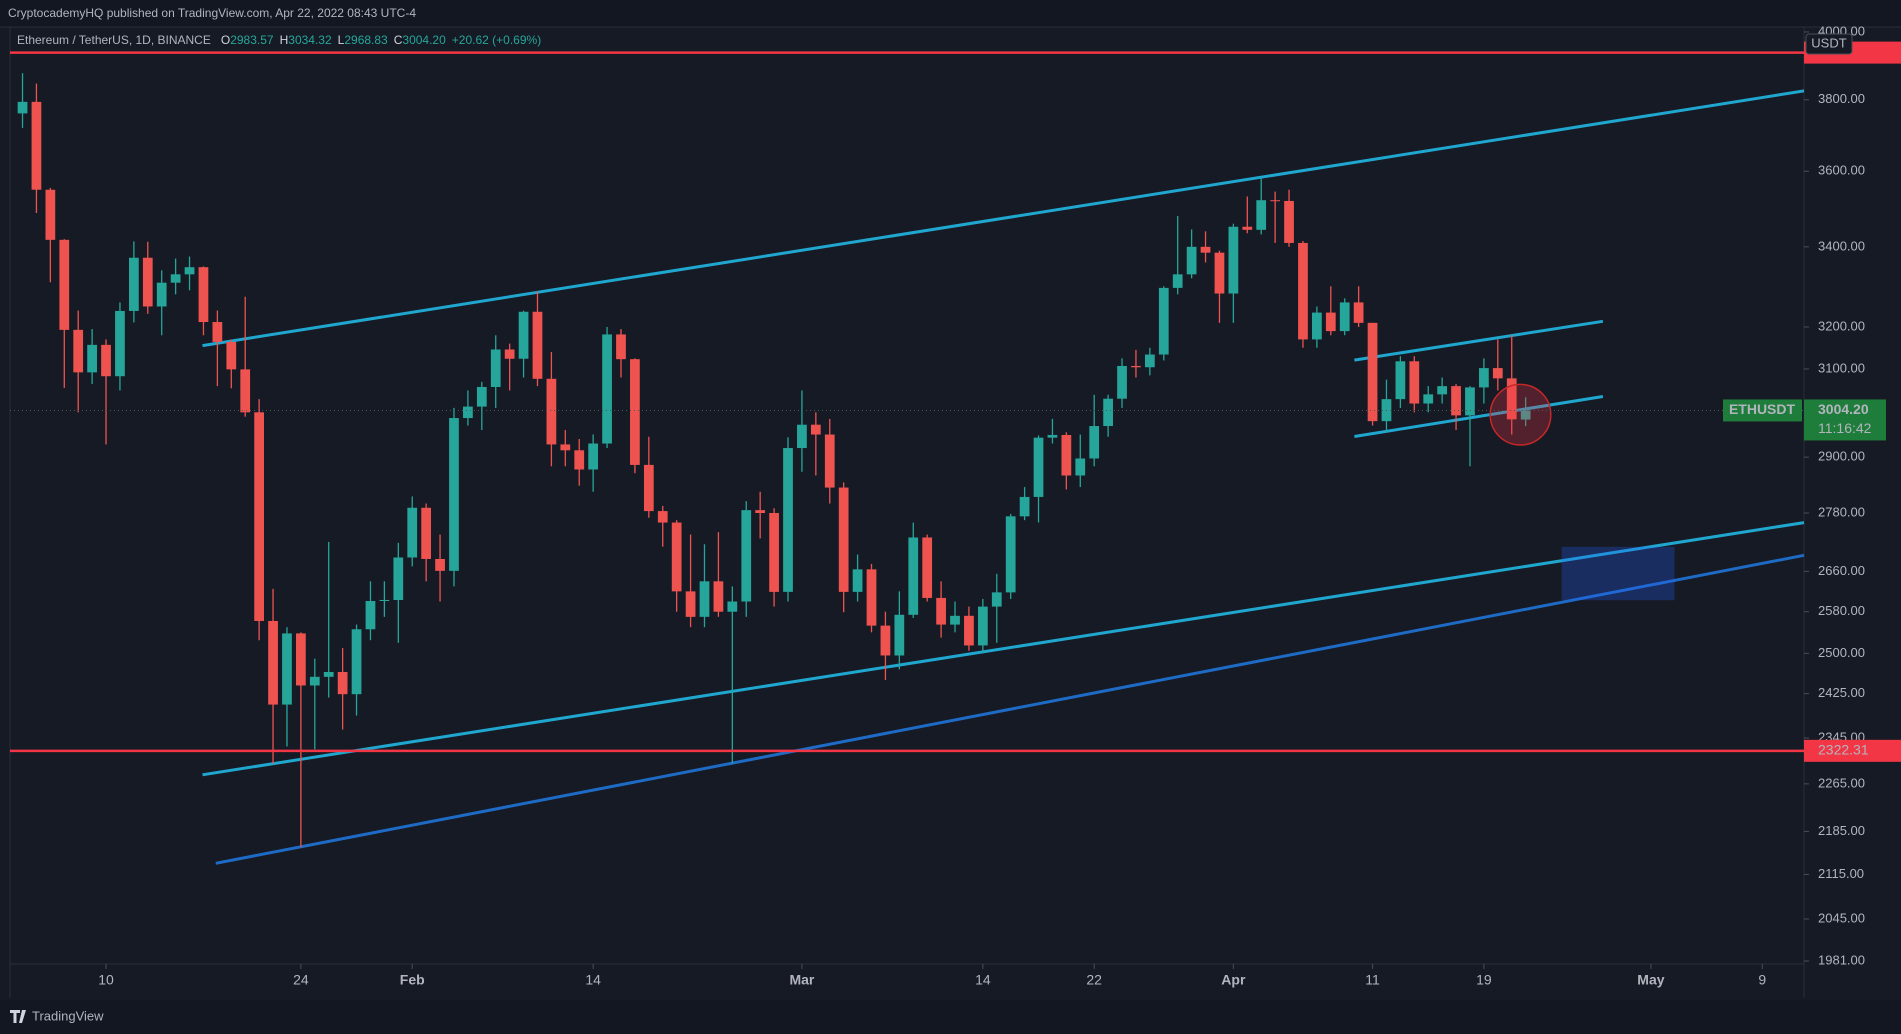 The height and width of the screenshot is (1034, 1901). I want to click on x-tick-label: 22, so click(1094, 980).